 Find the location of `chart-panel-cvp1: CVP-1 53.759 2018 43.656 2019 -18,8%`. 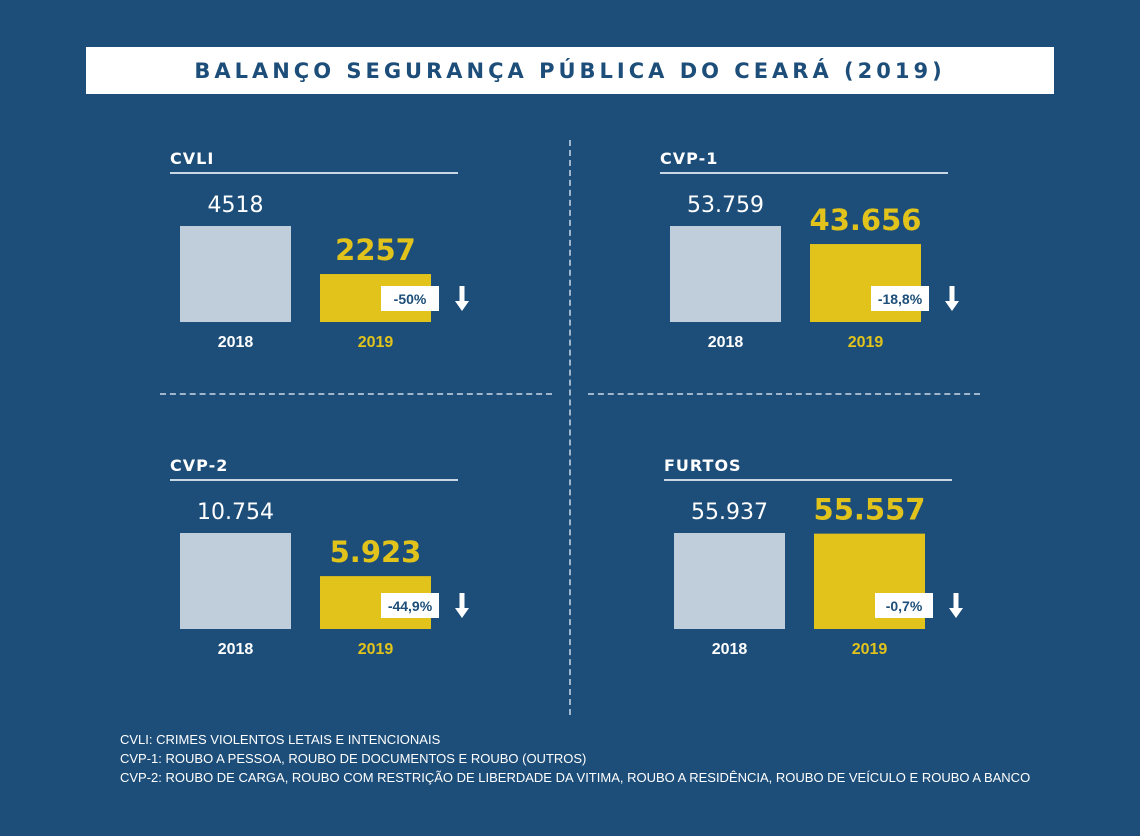

chart-panel-cvp1: CVP-1 53.759 2018 43.656 2019 -18,8% is located at coordinates (810, 264).